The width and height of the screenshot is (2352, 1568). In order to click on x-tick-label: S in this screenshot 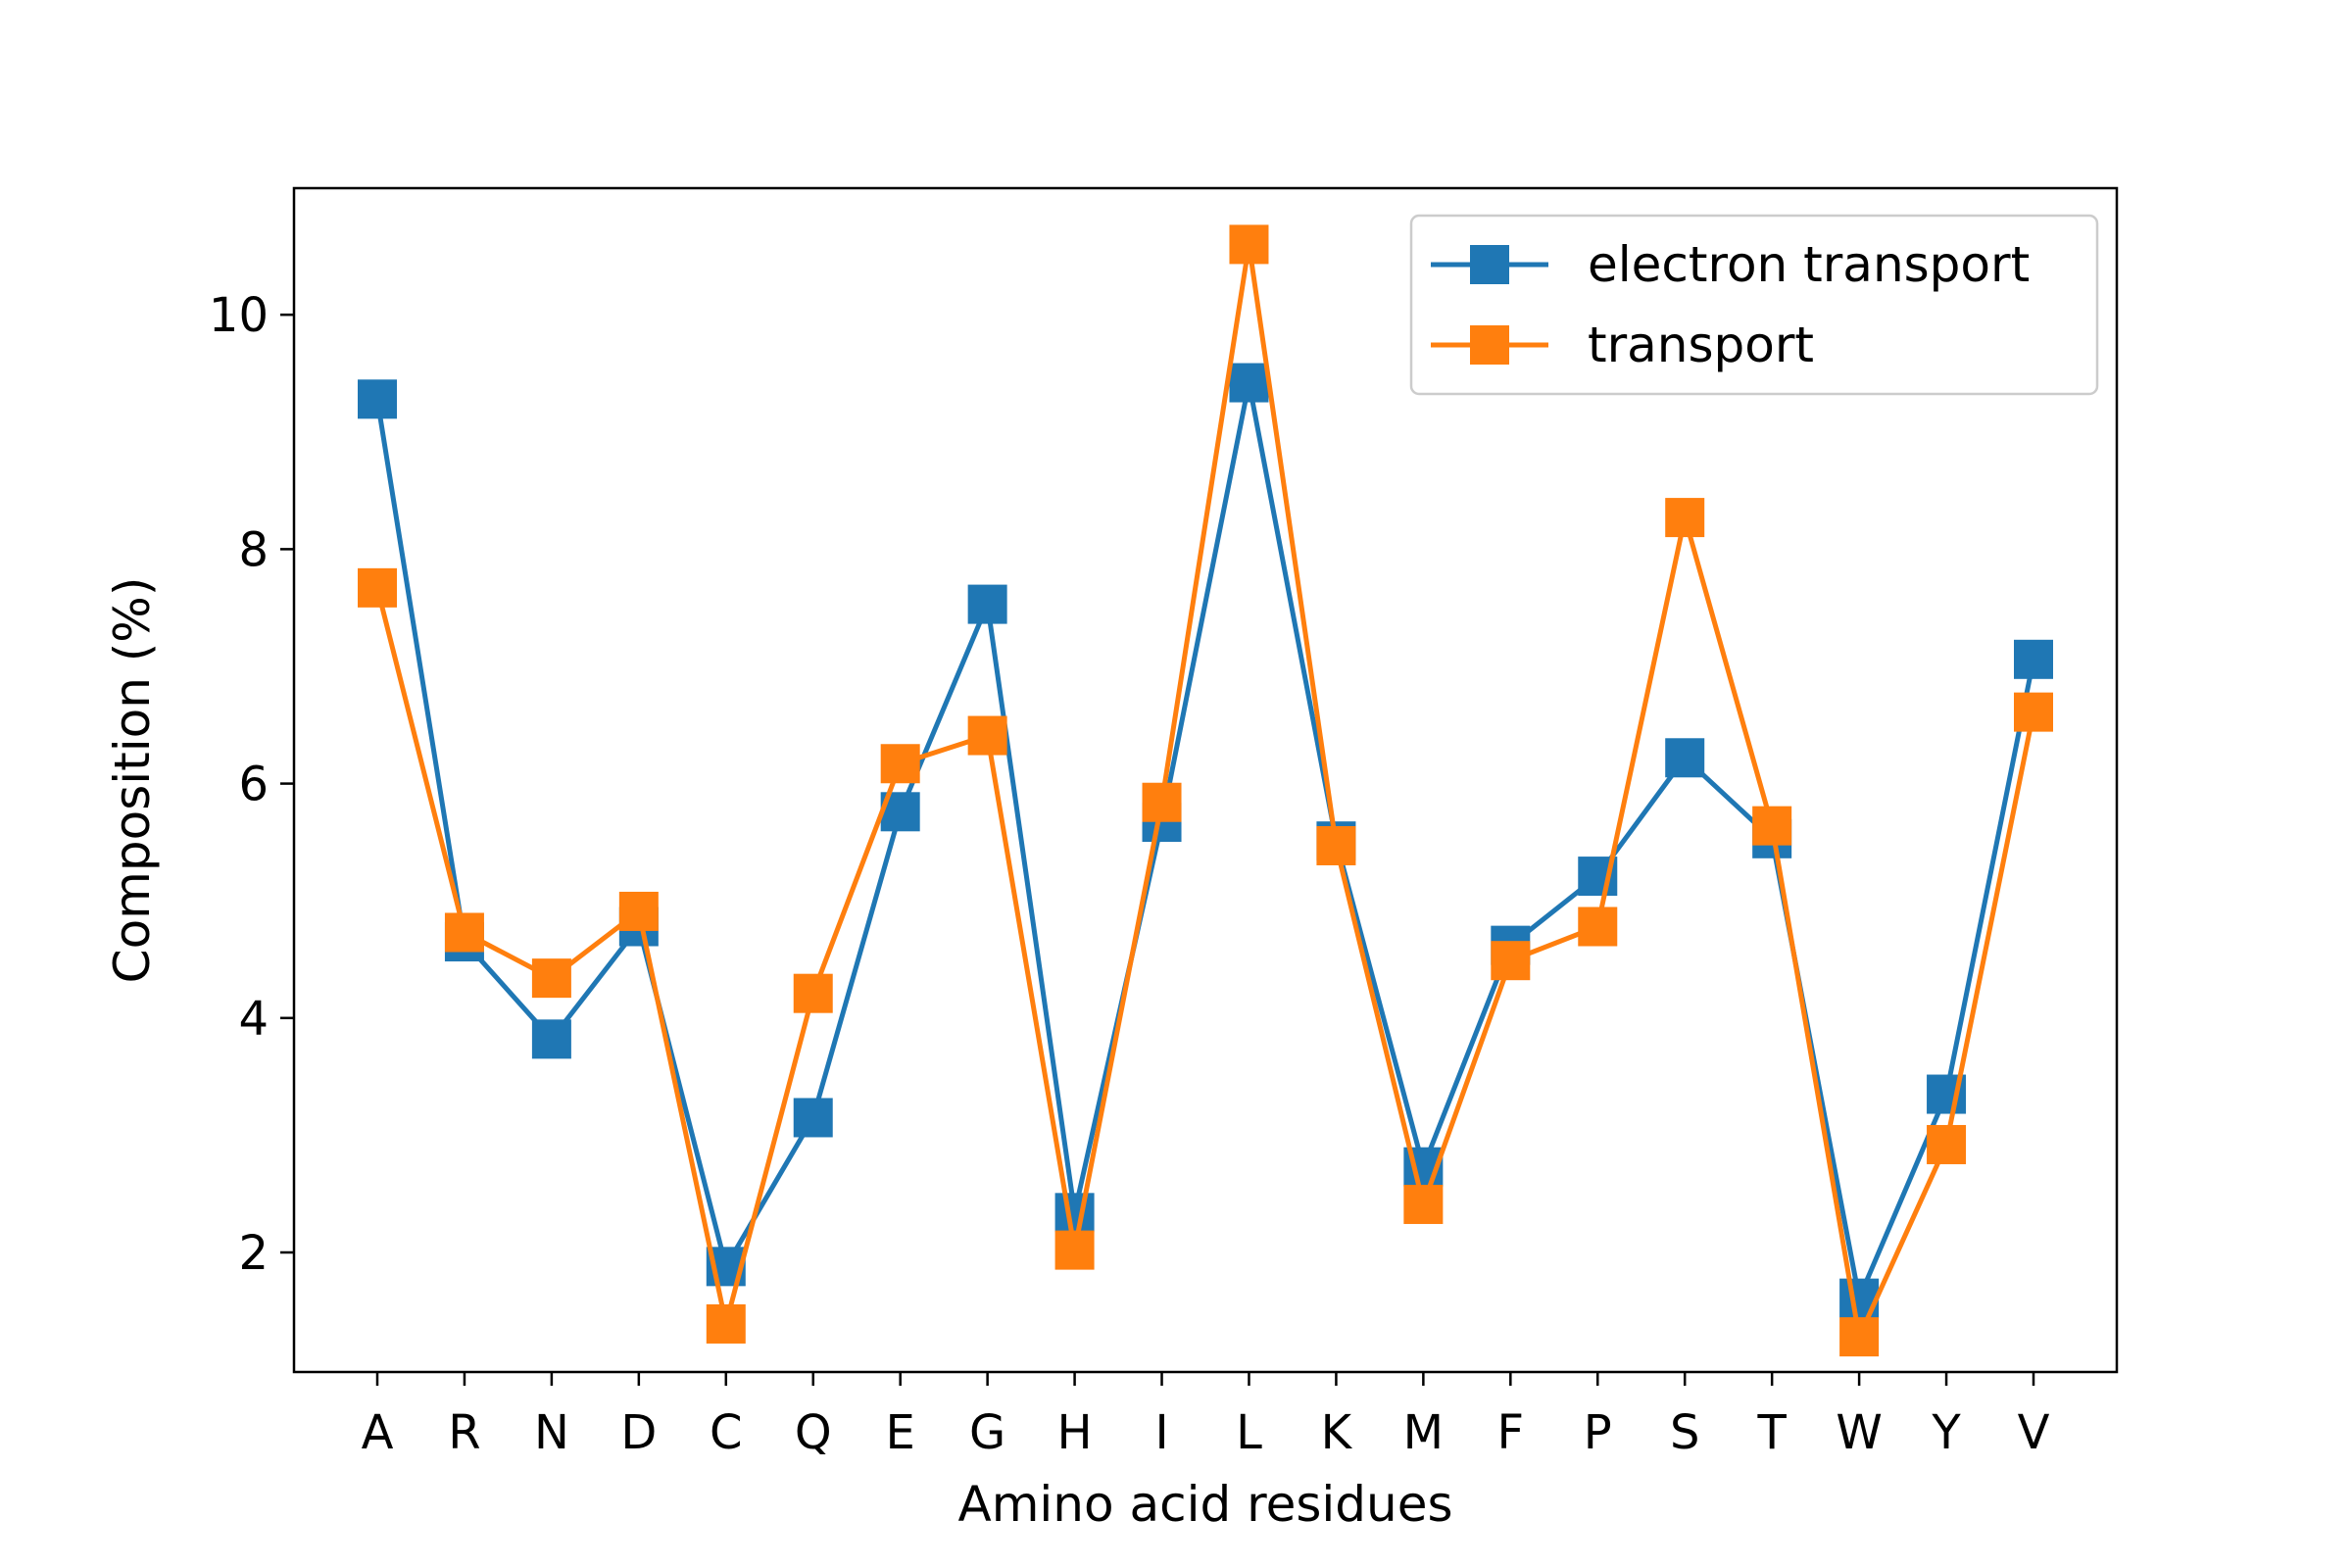, I will do `click(1684, 1432)`.